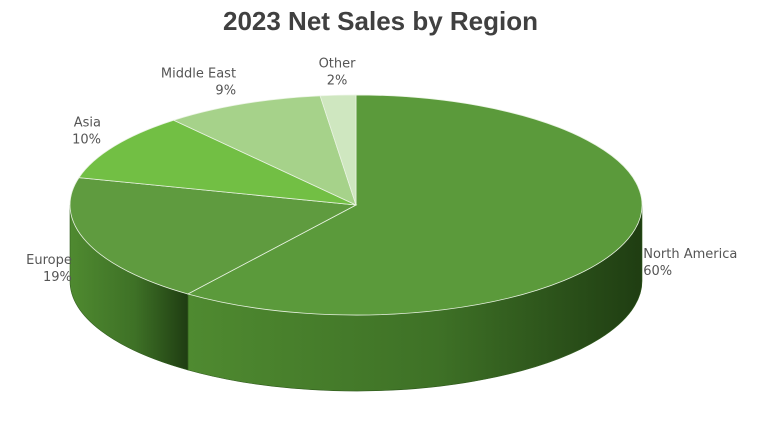  Describe the element at coordinates (86, 139) in the screenshot. I see `data-label-value: 10%` at that location.